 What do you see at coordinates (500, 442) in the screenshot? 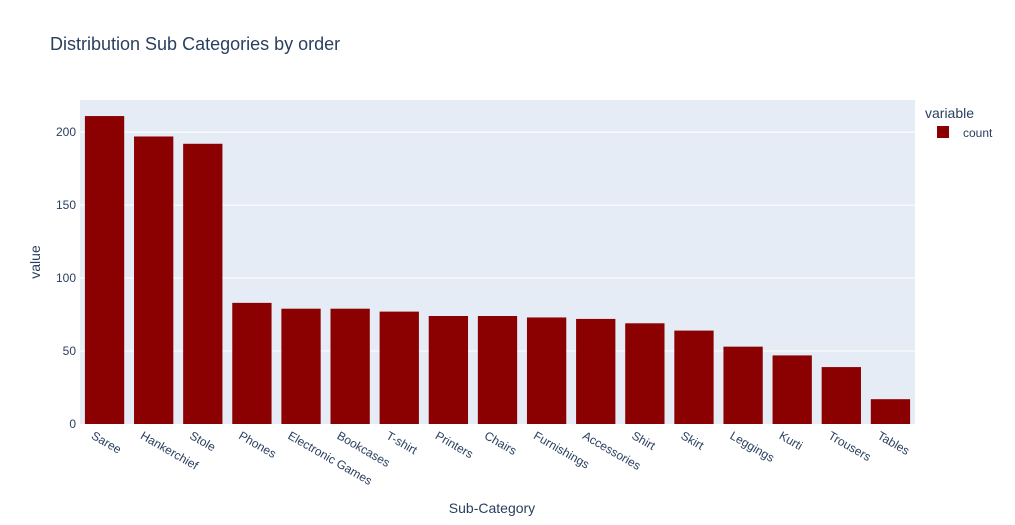
I see `x-tick-label: Chairs` at bounding box center [500, 442].